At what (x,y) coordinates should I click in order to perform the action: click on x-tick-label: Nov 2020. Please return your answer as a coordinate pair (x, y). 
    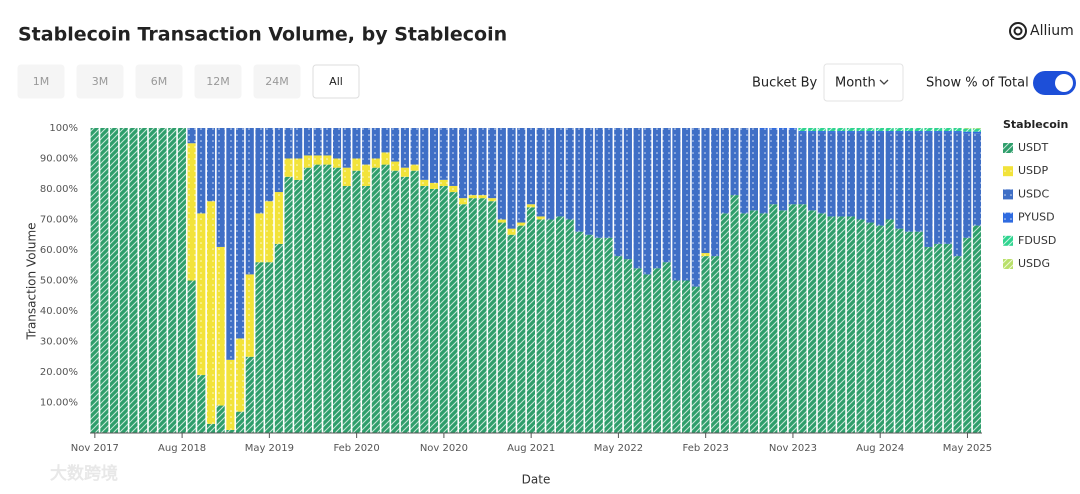
    Looking at the image, I should click on (444, 448).